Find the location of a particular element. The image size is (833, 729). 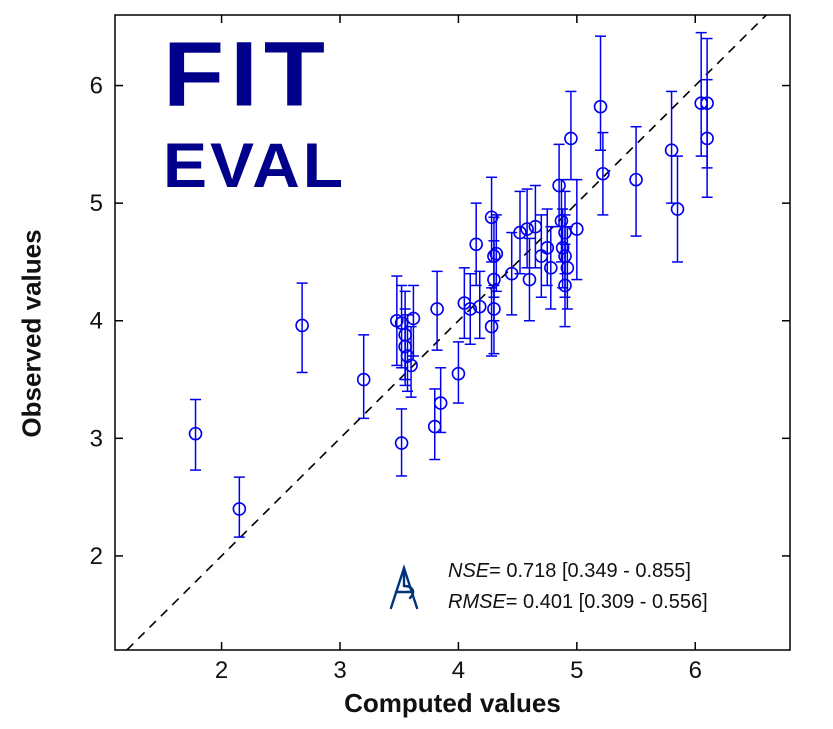

nse-label: NSE is located at coordinates (469, 571).